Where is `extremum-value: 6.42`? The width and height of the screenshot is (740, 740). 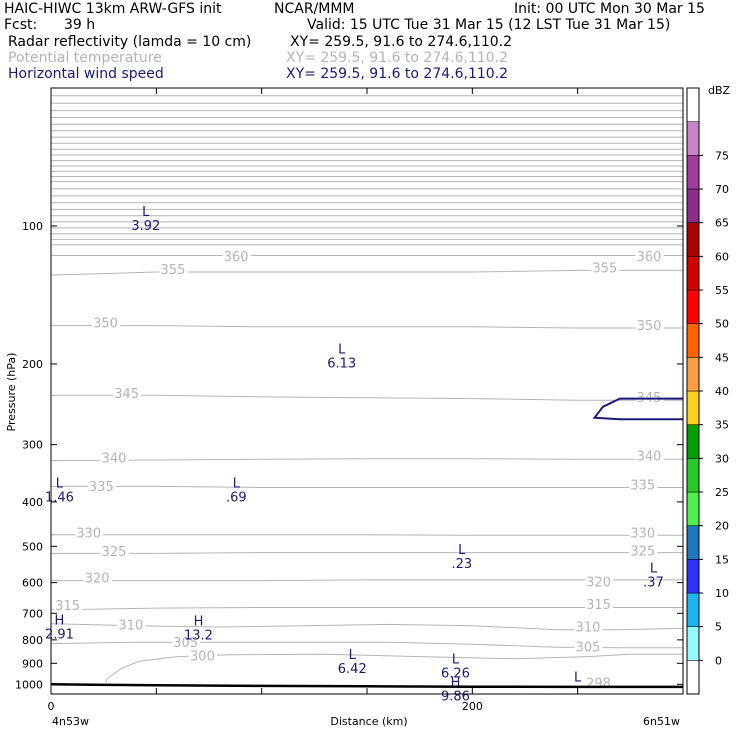
extremum-value: 6.42 is located at coordinates (352, 669).